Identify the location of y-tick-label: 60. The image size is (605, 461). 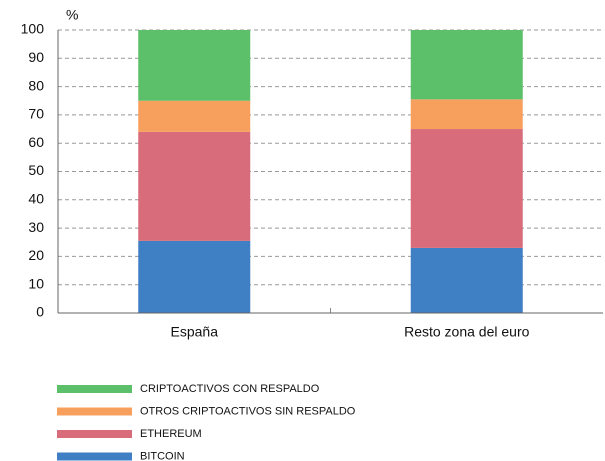
(36, 142).